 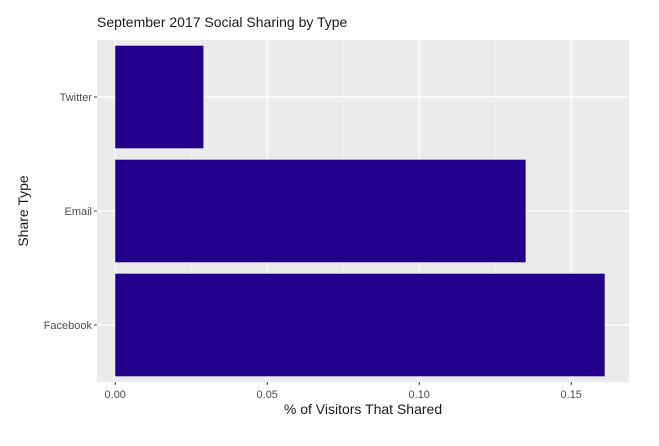 What do you see at coordinates (222, 22) in the screenshot?
I see `chart-title: September 2017 Social Sharing by Type` at bounding box center [222, 22].